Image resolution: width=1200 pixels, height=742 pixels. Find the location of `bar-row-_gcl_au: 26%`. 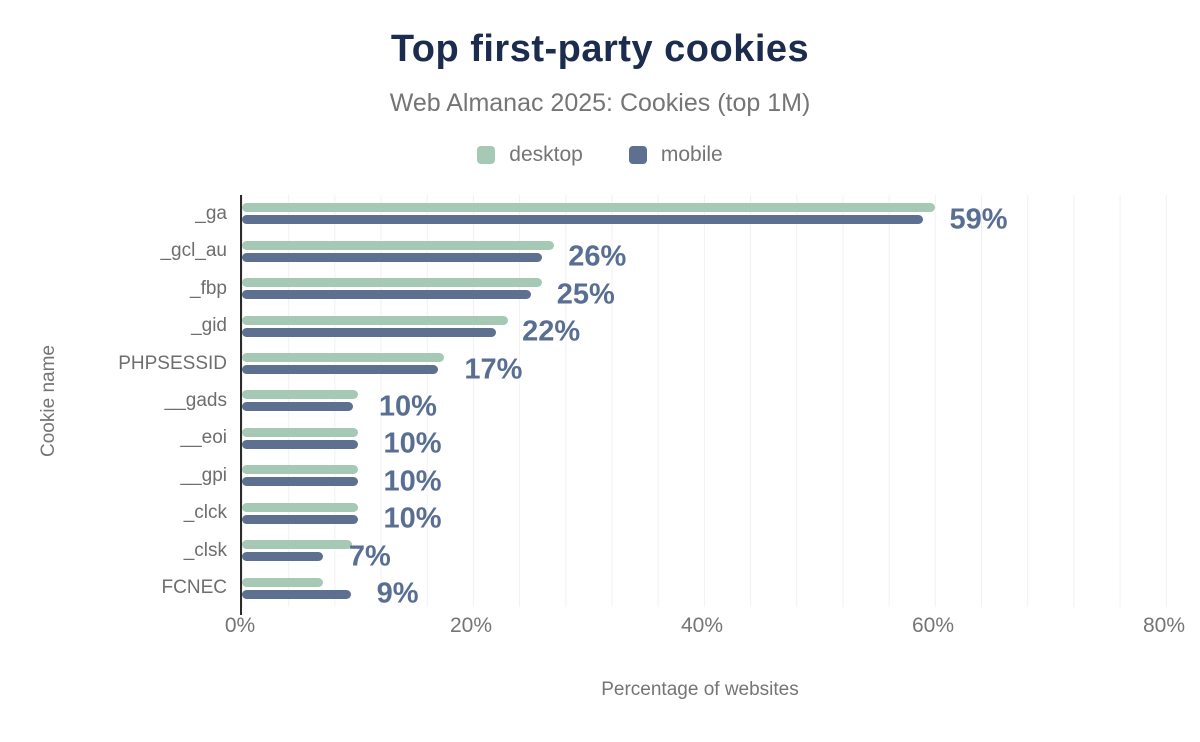

bar-row-_gcl_au: 26% is located at coordinates (715, 252).